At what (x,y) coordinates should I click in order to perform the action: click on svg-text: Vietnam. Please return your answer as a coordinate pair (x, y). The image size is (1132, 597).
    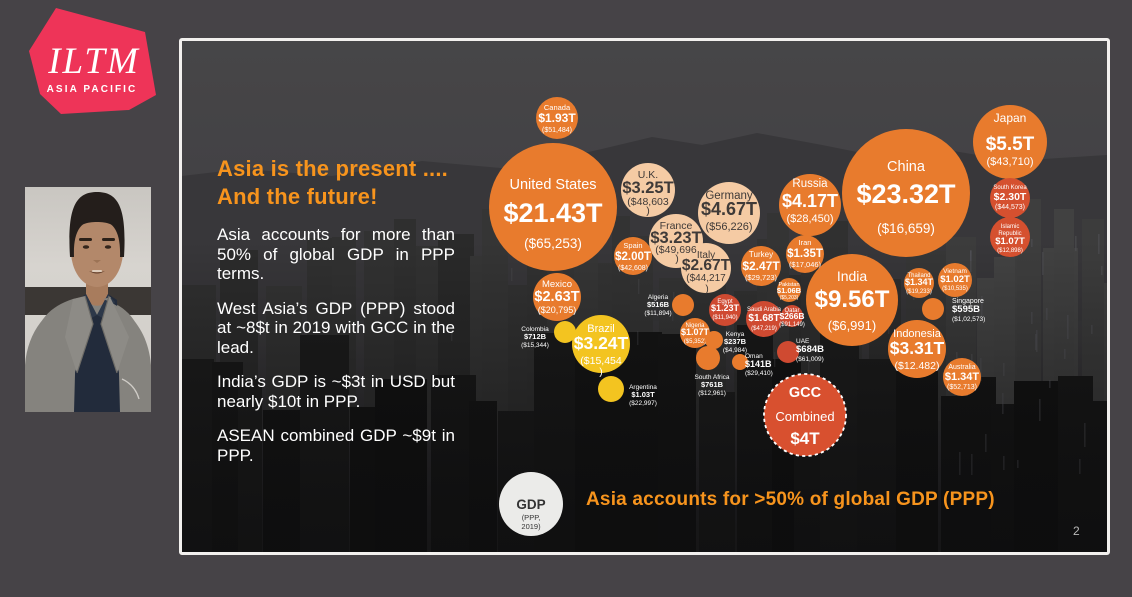
    Looking at the image, I should click on (955, 271).